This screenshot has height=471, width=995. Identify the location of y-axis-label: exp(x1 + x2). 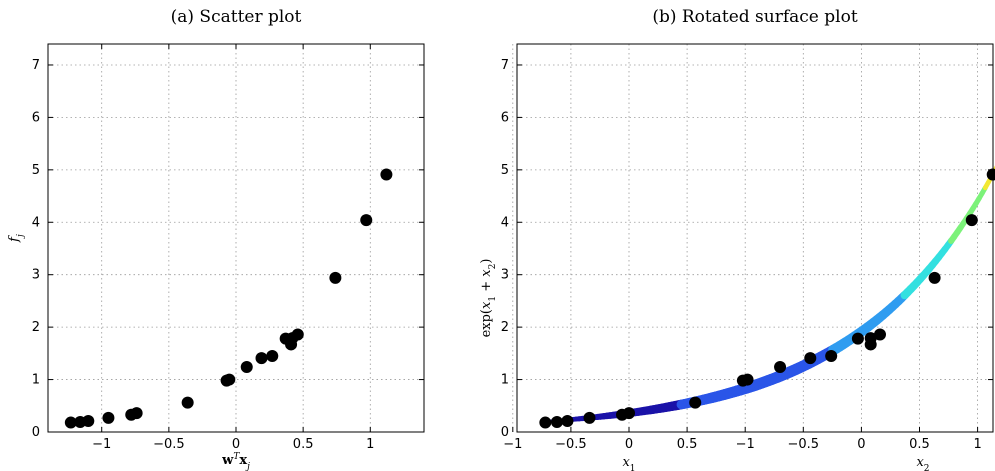
(488, 298).